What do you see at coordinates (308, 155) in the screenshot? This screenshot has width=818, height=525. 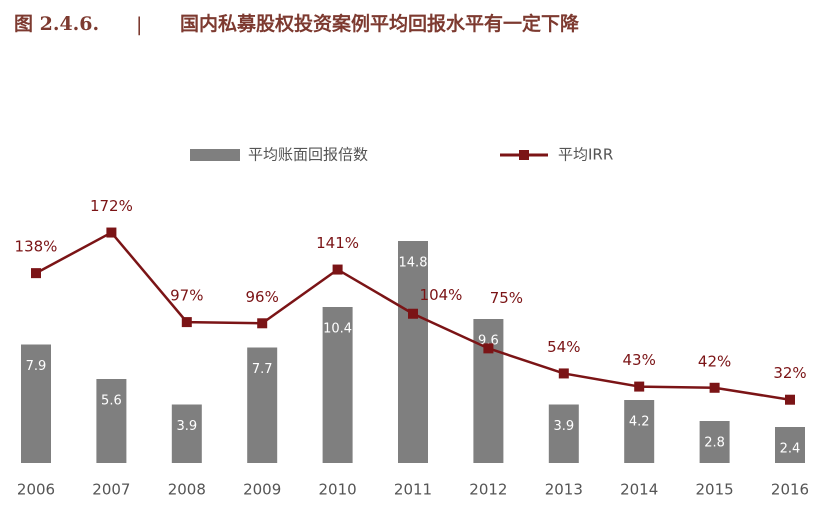 I see `legend-label: 平均账面回报倍数` at bounding box center [308, 155].